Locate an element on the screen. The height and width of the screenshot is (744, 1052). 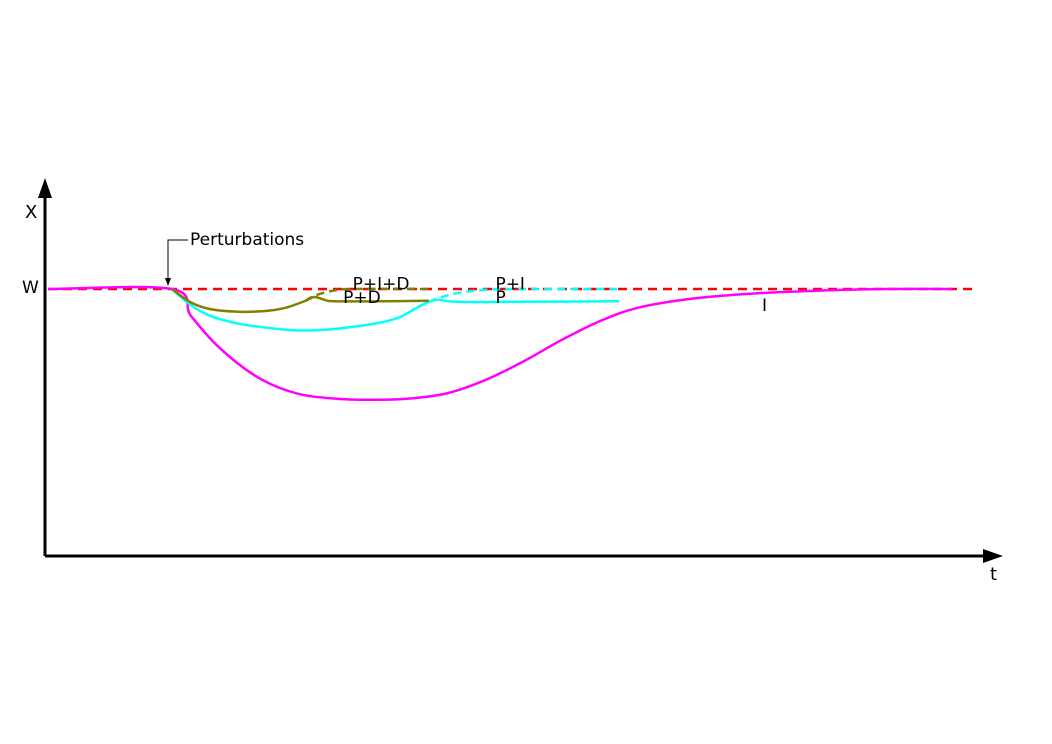
series-label-i: I is located at coordinates (764, 306).